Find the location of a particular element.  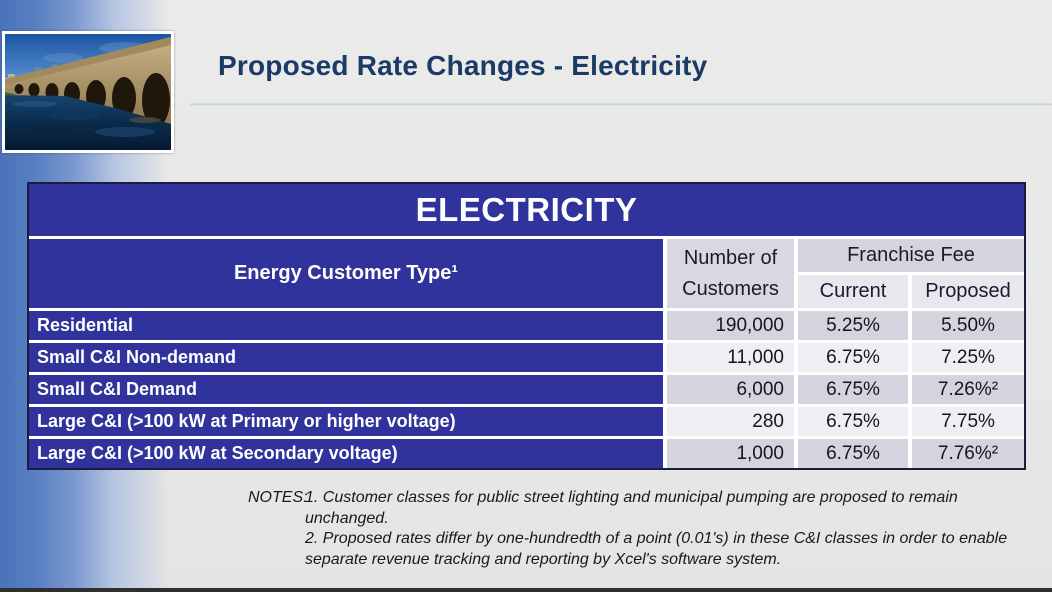

table-cell-current: 5.25% is located at coordinates (853, 325).